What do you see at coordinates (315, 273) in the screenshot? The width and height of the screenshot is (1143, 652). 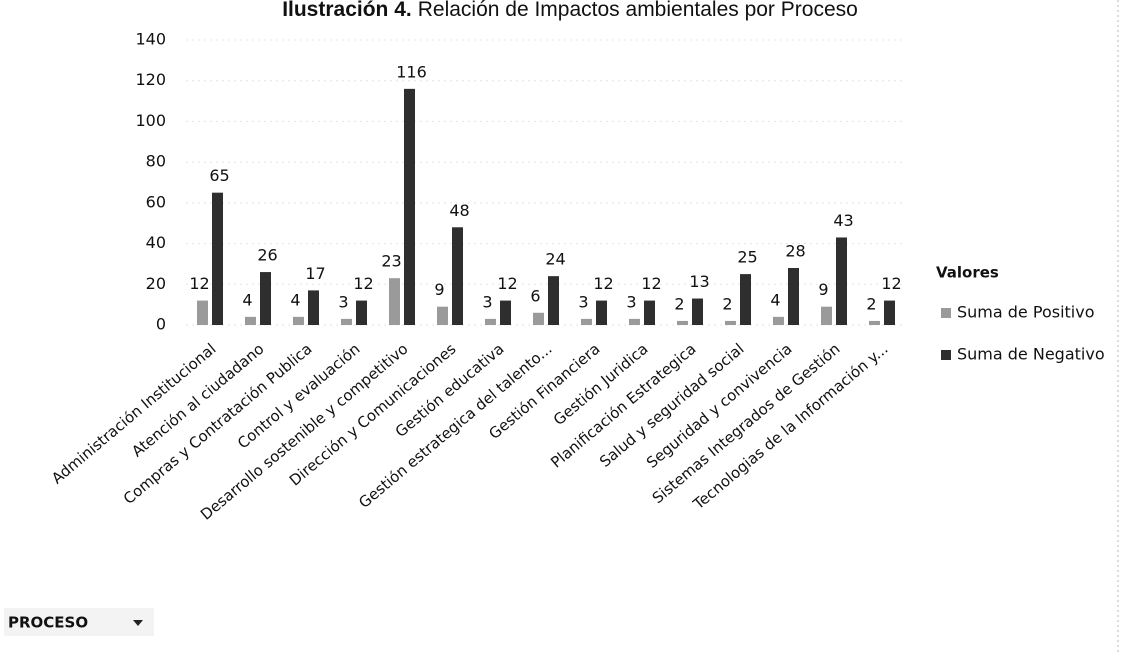 I see `data-label: 17` at bounding box center [315, 273].